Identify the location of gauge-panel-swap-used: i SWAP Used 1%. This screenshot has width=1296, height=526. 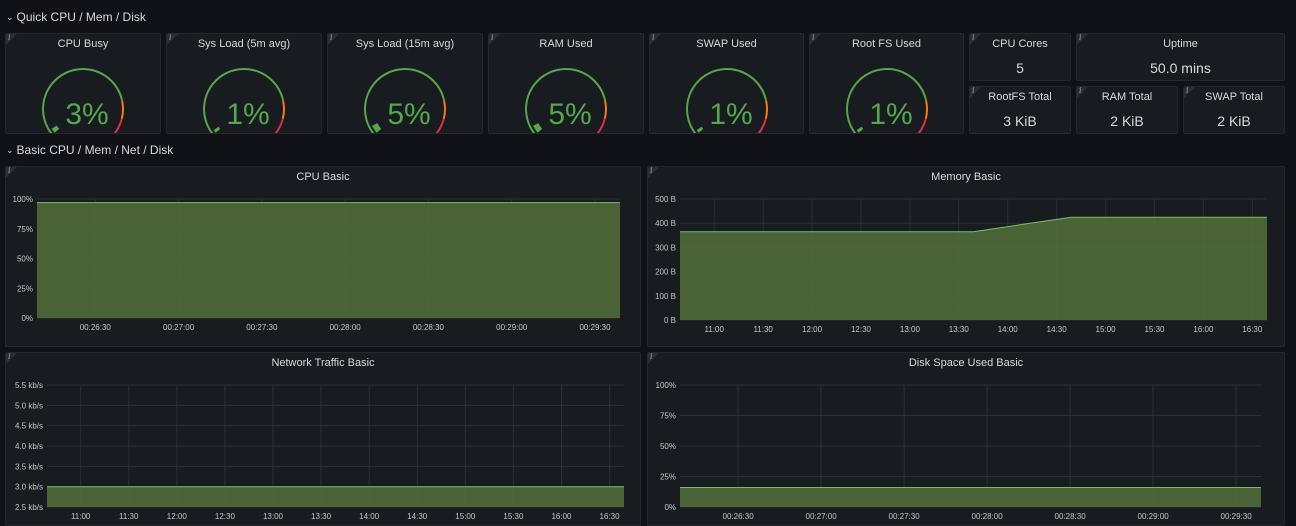
(726, 83).